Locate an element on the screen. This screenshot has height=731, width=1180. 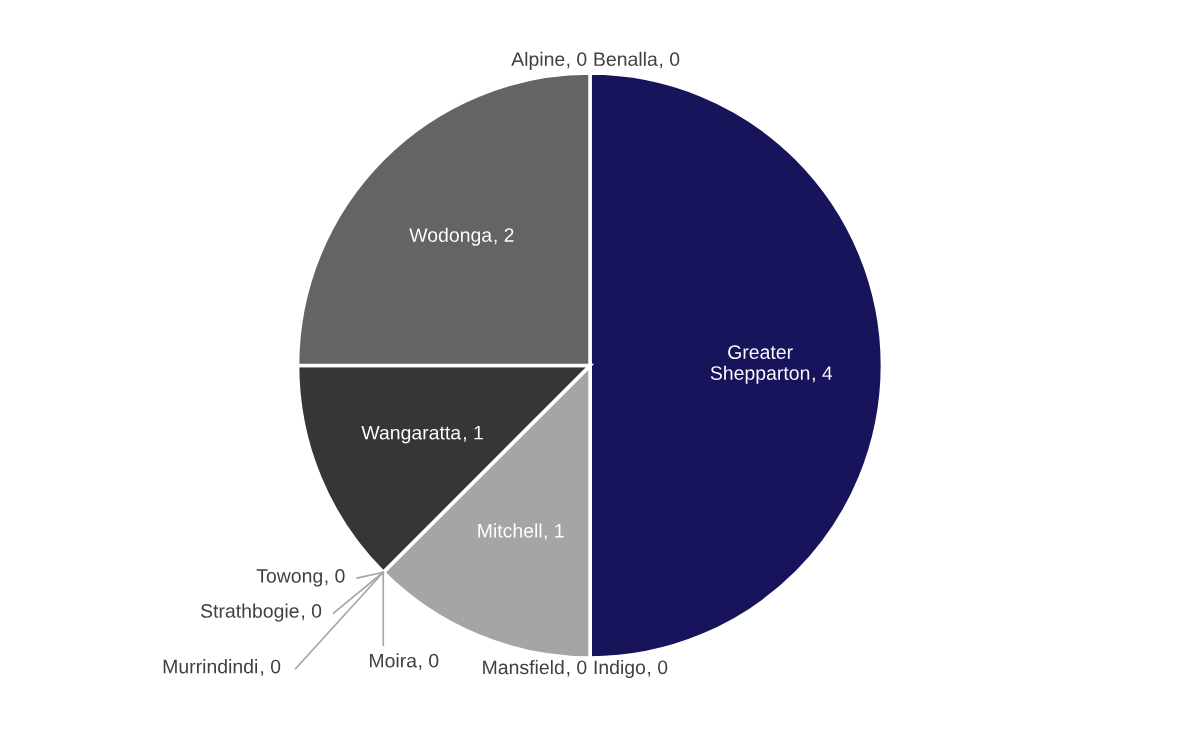
category-label: Indigo is located at coordinates (620, 669).